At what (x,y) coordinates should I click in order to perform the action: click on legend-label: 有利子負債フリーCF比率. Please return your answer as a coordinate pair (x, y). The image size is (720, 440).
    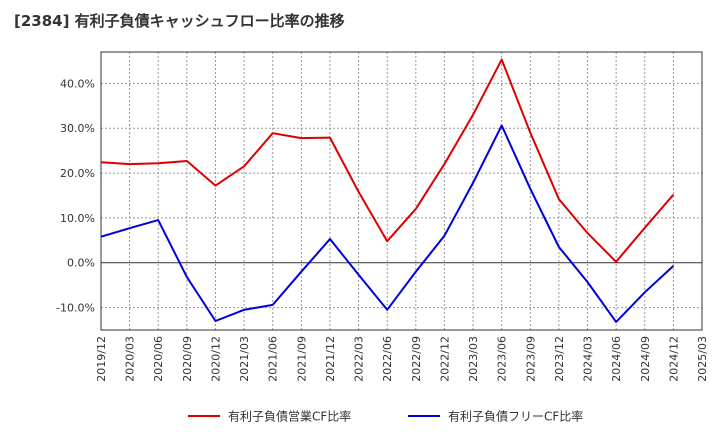
    Looking at the image, I should click on (515, 416).